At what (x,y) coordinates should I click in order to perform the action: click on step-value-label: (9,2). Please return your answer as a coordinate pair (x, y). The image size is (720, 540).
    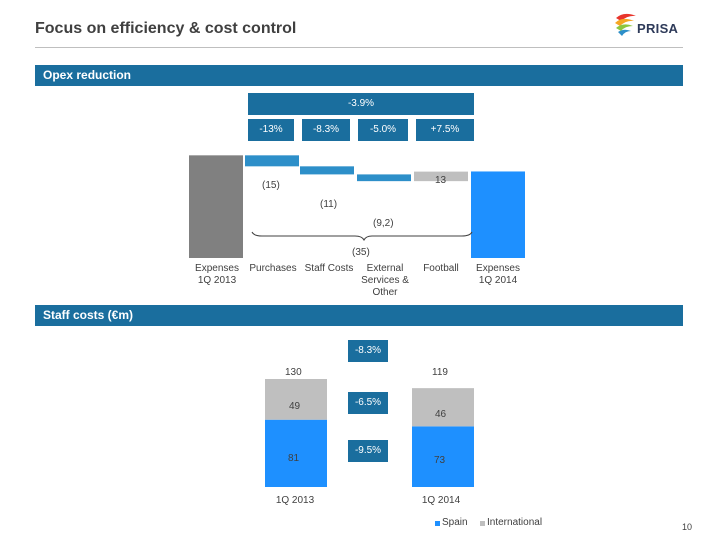
    Looking at the image, I should click on (383, 223).